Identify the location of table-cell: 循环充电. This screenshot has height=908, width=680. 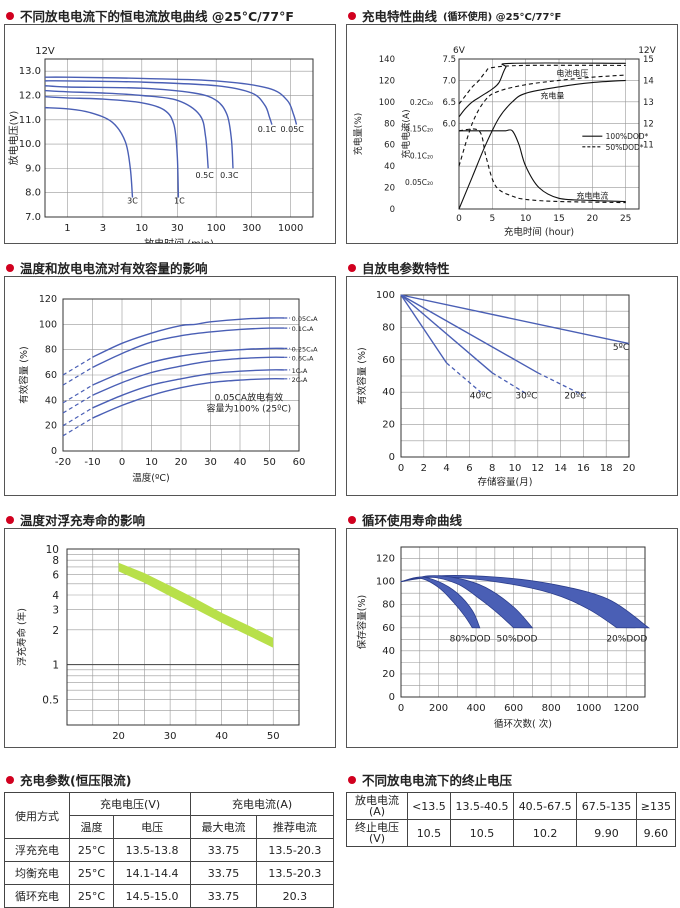
(37, 896).